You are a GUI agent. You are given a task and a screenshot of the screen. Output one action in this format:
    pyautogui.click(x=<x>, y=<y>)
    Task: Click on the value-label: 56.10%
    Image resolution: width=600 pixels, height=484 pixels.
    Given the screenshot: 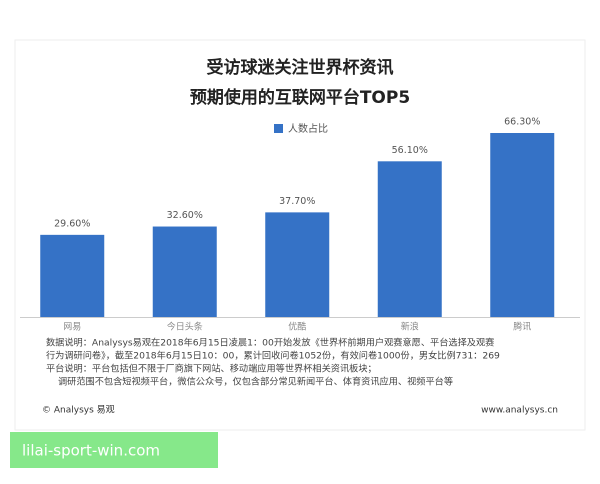 What is the action you would take?
    pyautogui.click(x=410, y=150)
    